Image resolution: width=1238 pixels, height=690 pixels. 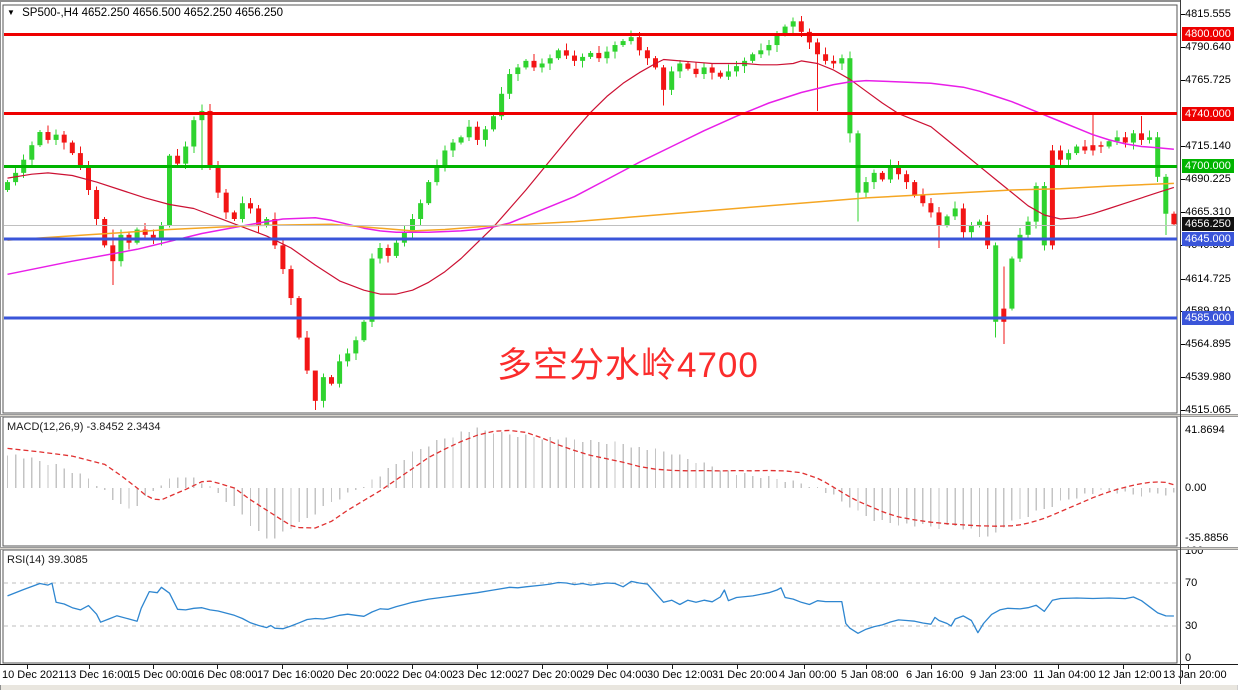 I want to click on price-badge-4656.250: 4656.250, so click(x=1208, y=223).